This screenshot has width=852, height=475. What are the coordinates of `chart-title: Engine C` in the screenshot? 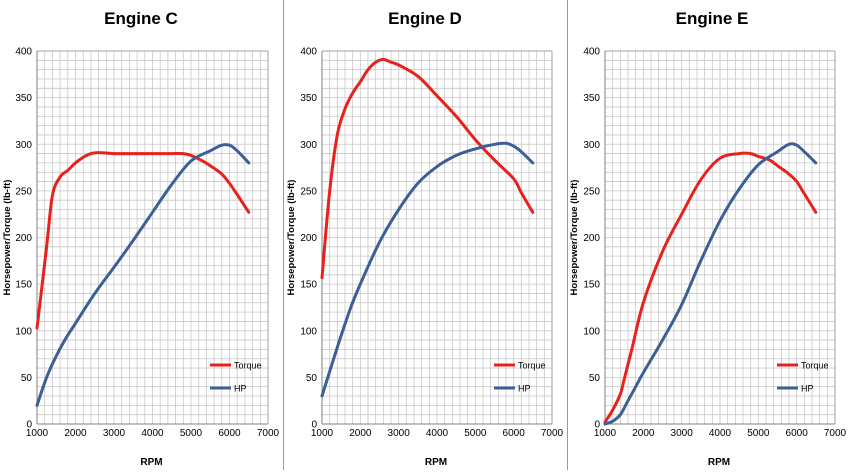 It's located at (141, 18).